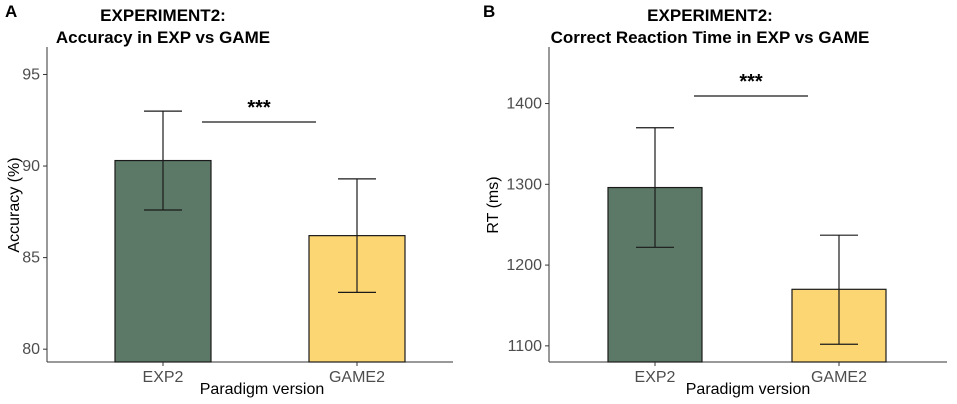 The image size is (957, 404). What do you see at coordinates (259, 108) in the screenshot?
I see `significance-stars-a: ***` at bounding box center [259, 108].